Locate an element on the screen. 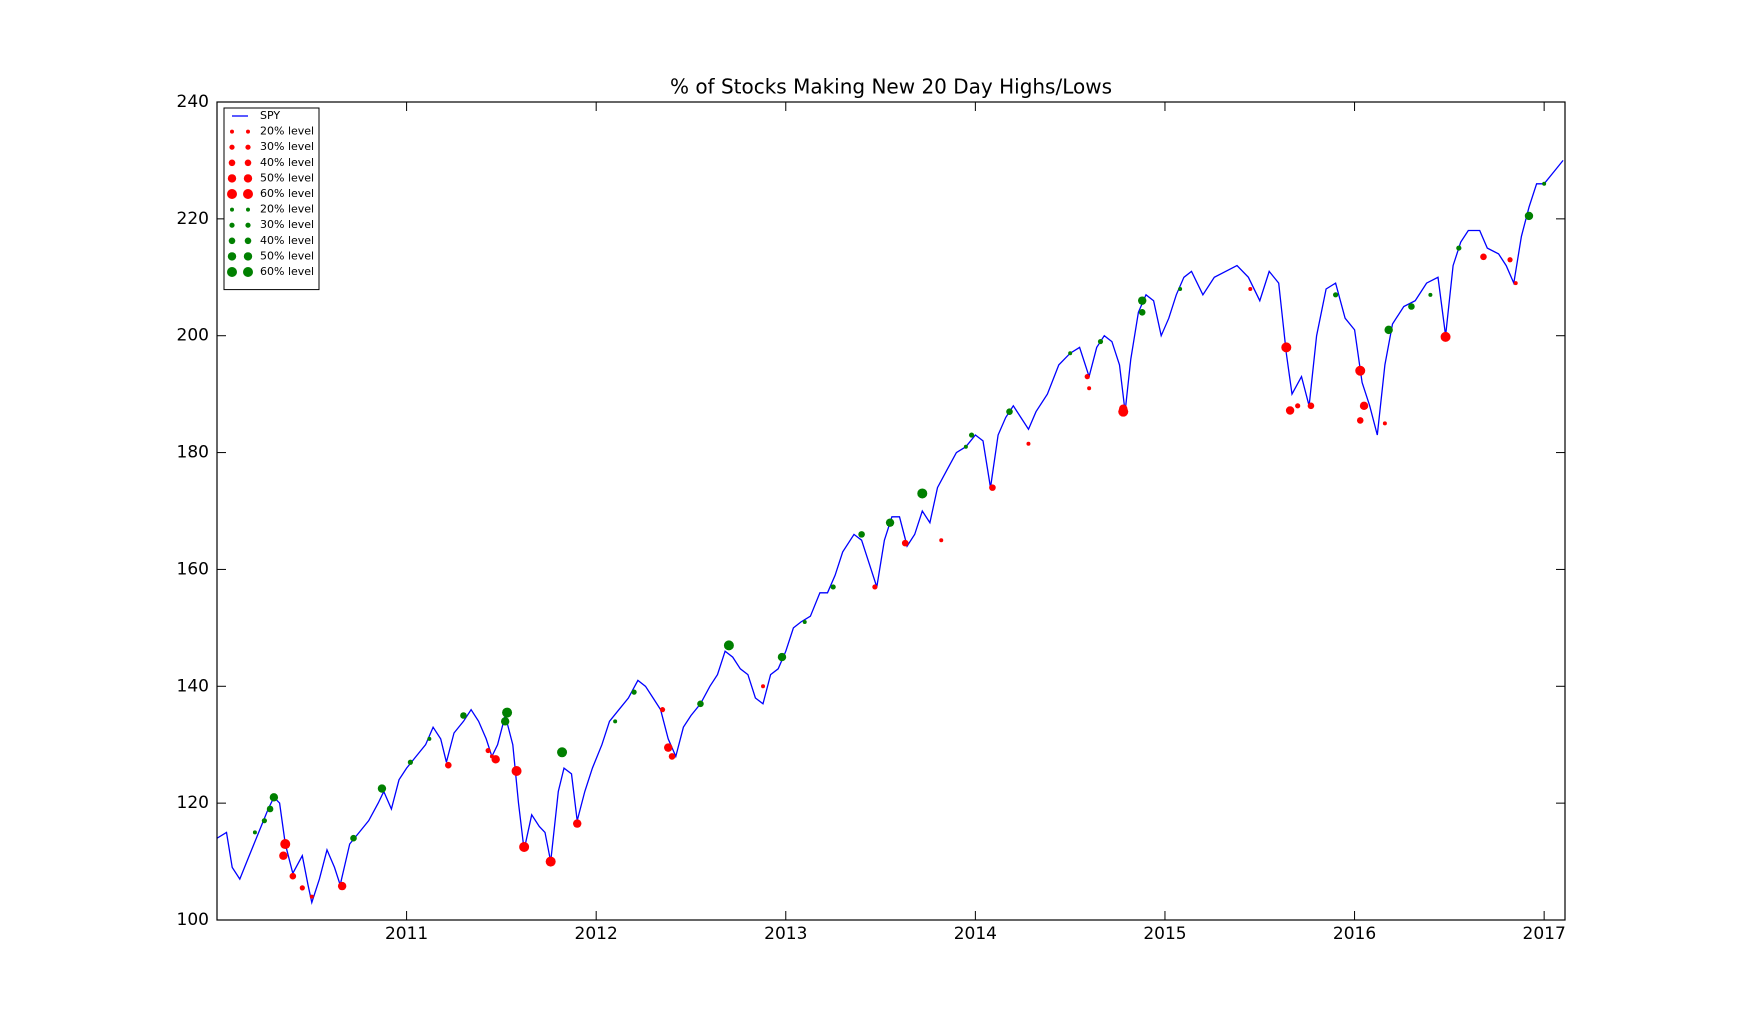  y-tick-label: 220 is located at coordinates (193, 219).